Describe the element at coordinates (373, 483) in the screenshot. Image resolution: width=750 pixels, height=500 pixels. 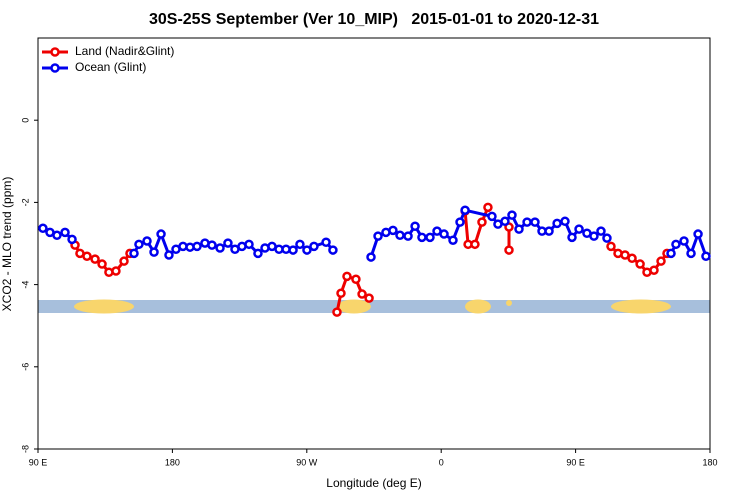
I see `x-axis-label: Longitude (deg E)` at that location.